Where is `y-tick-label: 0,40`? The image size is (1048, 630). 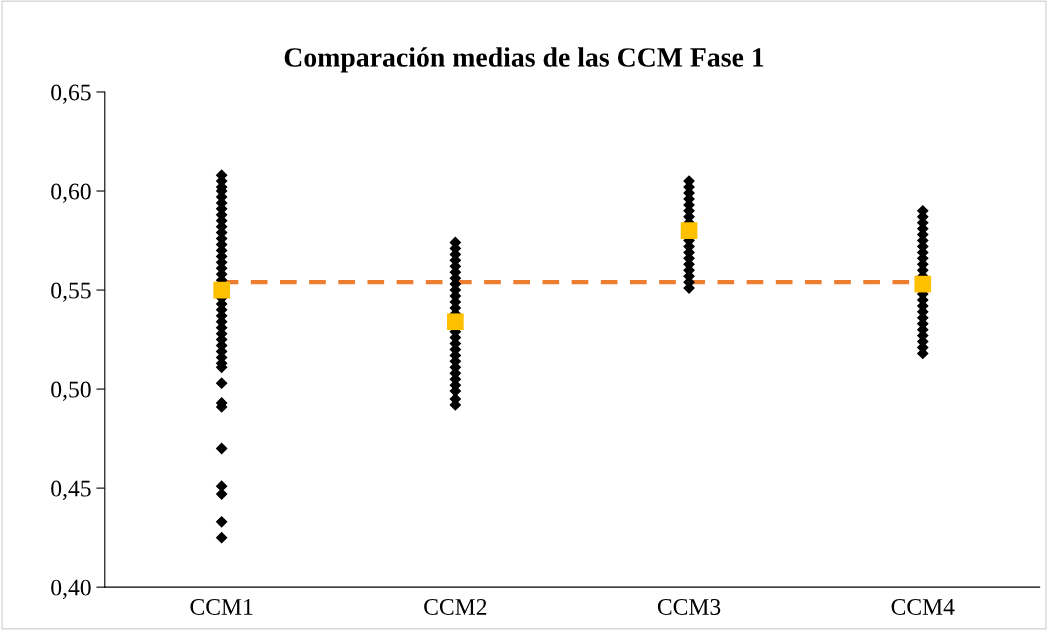 y-tick-label: 0,40 is located at coordinates (71, 589).